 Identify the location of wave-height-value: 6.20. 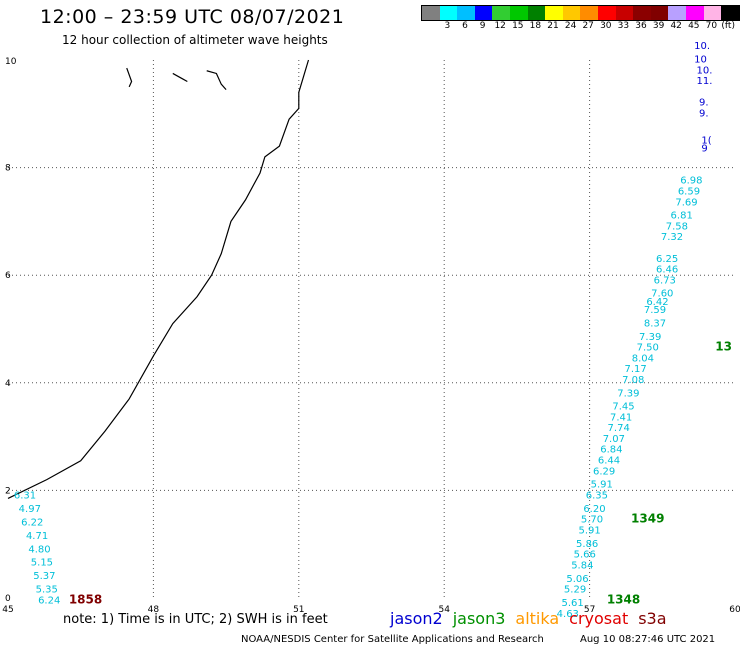
(594, 509).